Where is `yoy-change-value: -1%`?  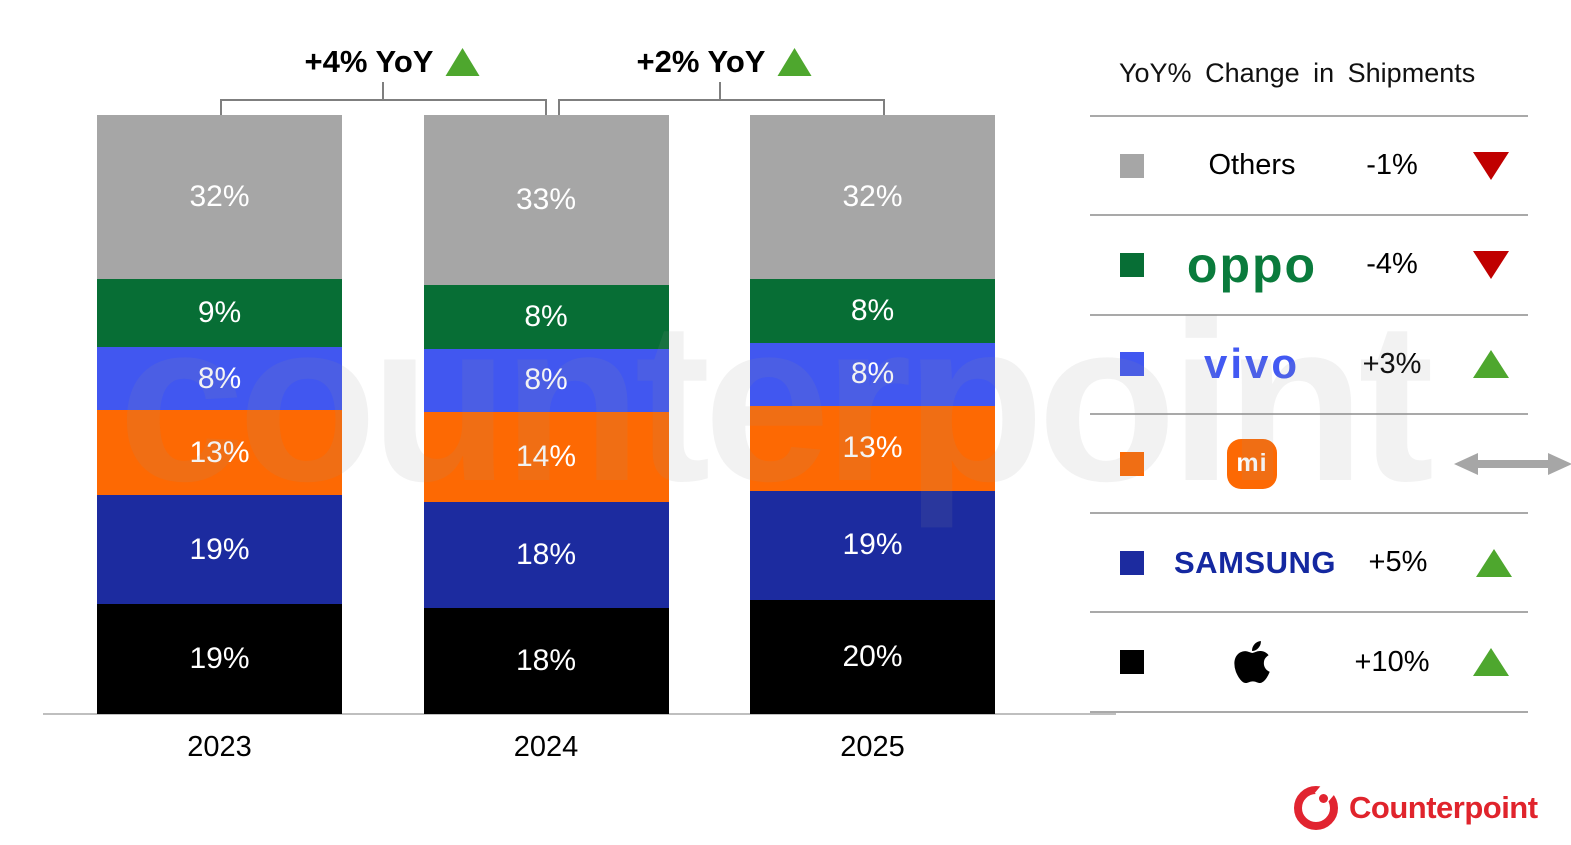 yoy-change-value: -1% is located at coordinates (1392, 165).